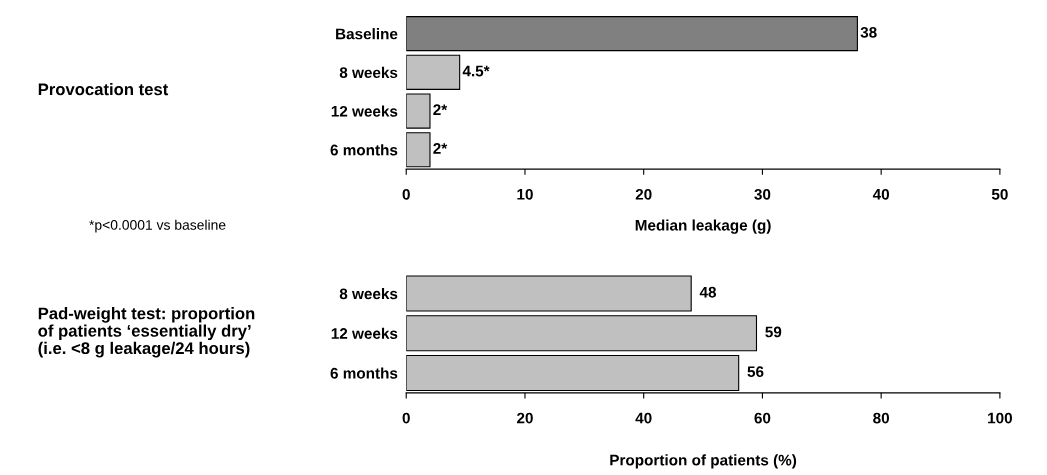 This screenshot has height=475, width=1047. Describe the element at coordinates (1000, 418) in the screenshot. I see `x-tick-label: 100` at that location.